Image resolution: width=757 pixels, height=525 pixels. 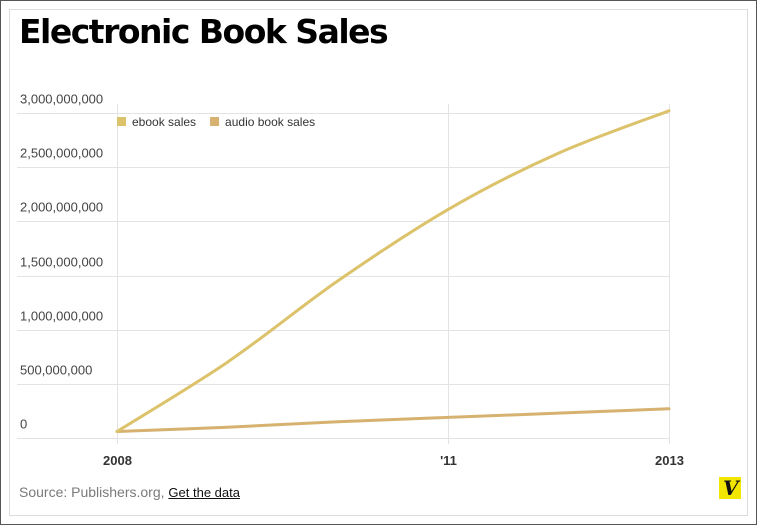 I want to click on y-tick-label: 1,500,000,000, so click(x=61, y=262).